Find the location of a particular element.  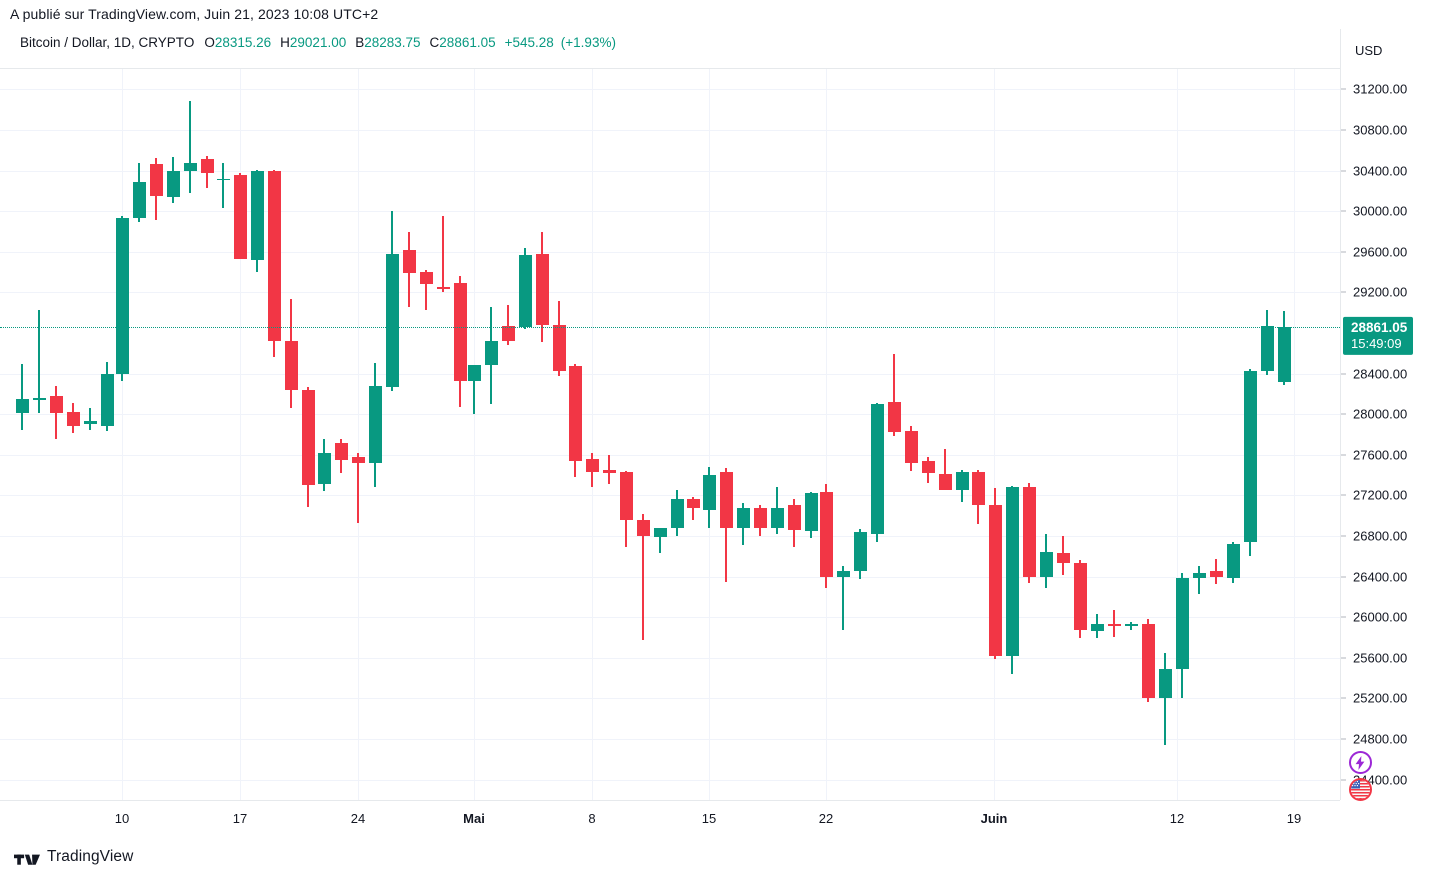

us-flag-icon is located at coordinates (1360, 789).